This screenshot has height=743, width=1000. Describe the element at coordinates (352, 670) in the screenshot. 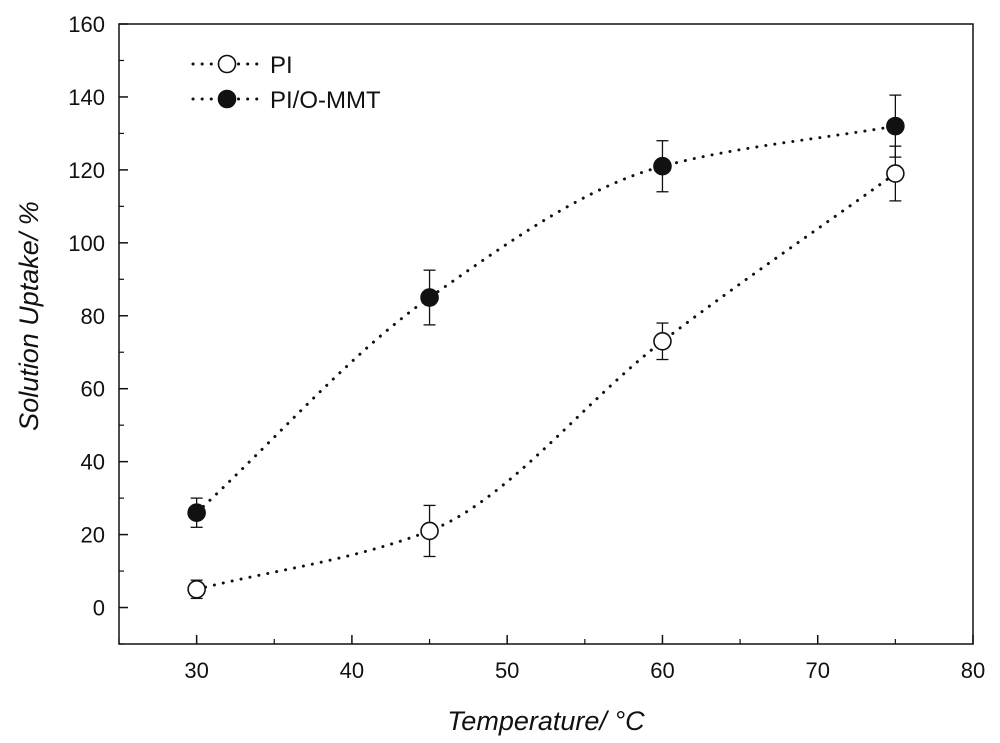

I see `x-tick-label: 40` at that location.